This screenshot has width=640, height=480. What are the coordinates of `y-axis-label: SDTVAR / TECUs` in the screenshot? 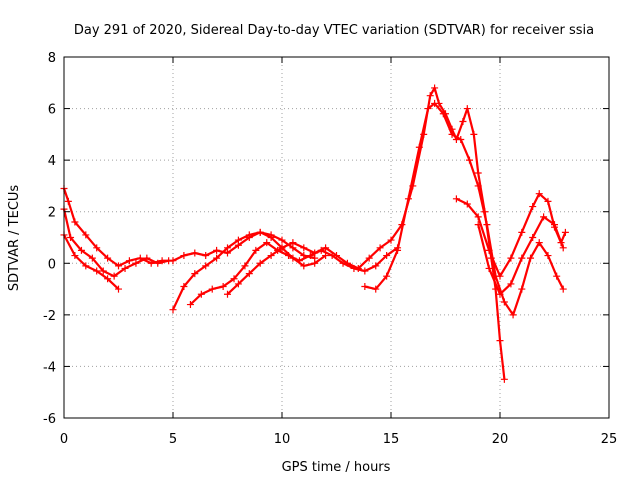 It's located at (14, 238).